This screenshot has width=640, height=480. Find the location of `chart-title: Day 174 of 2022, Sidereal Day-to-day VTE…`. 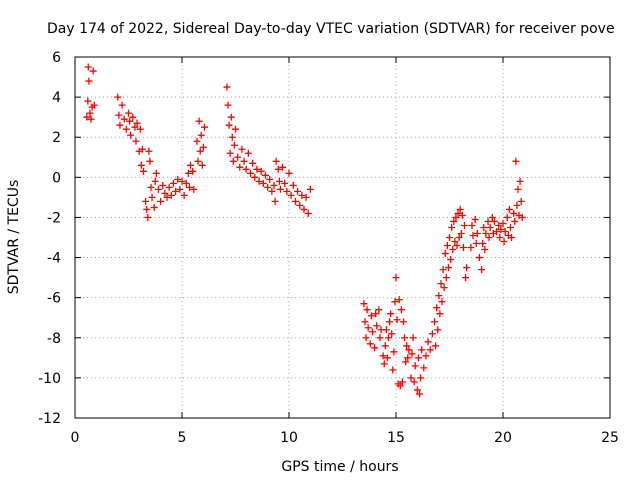

chart-title: Day 174 of 2022, Sidereal Day-to-day VTE… is located at coordinates (331, 29).